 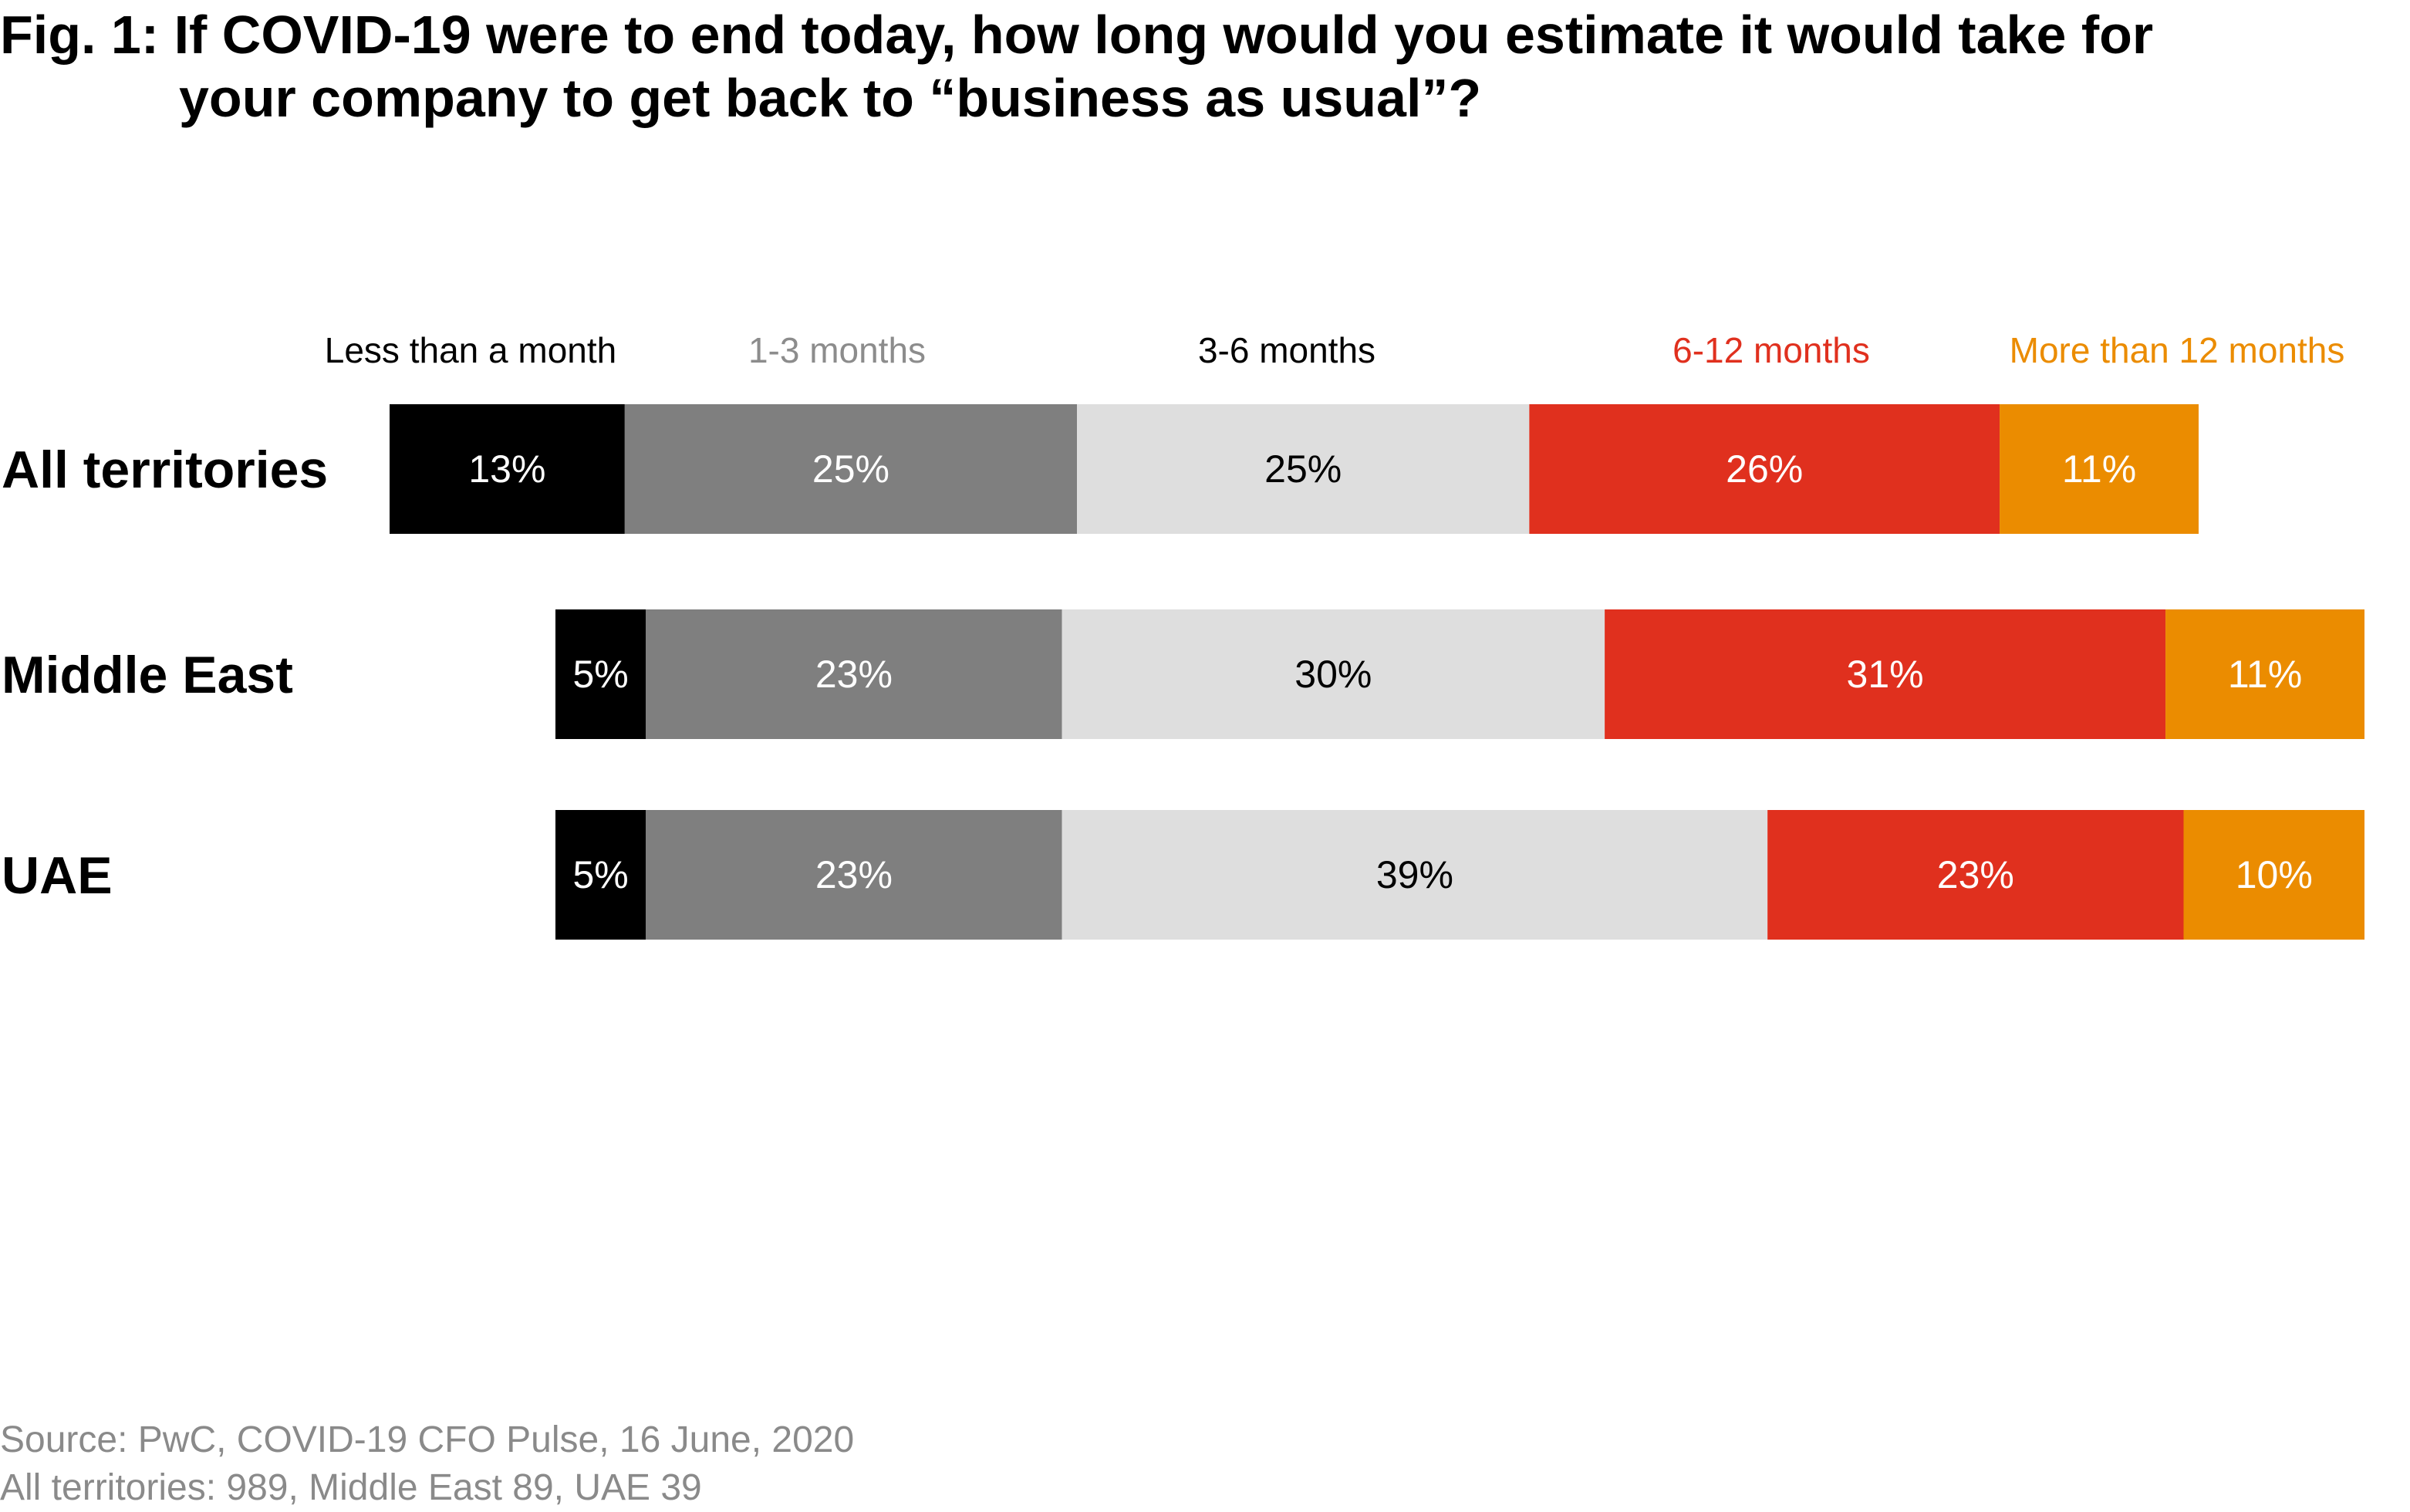 I want to click on data-label-all-territories-3-6-months: 25%, so click(x=1303, y=469).